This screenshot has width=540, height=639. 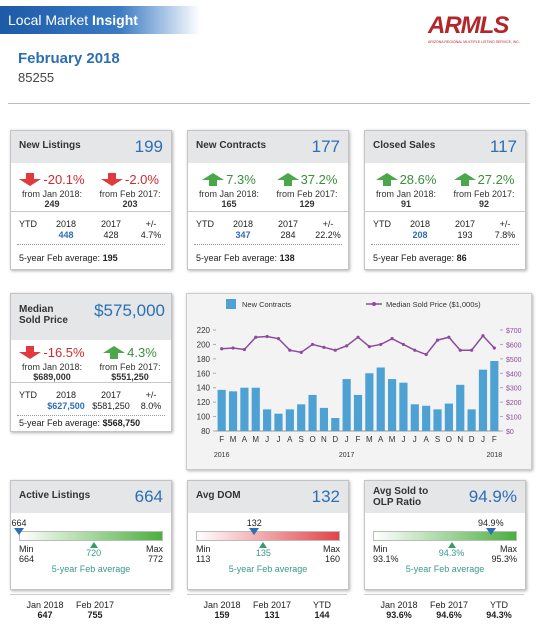 I want to click on year-label: 2018, so click(x=495, y=455).